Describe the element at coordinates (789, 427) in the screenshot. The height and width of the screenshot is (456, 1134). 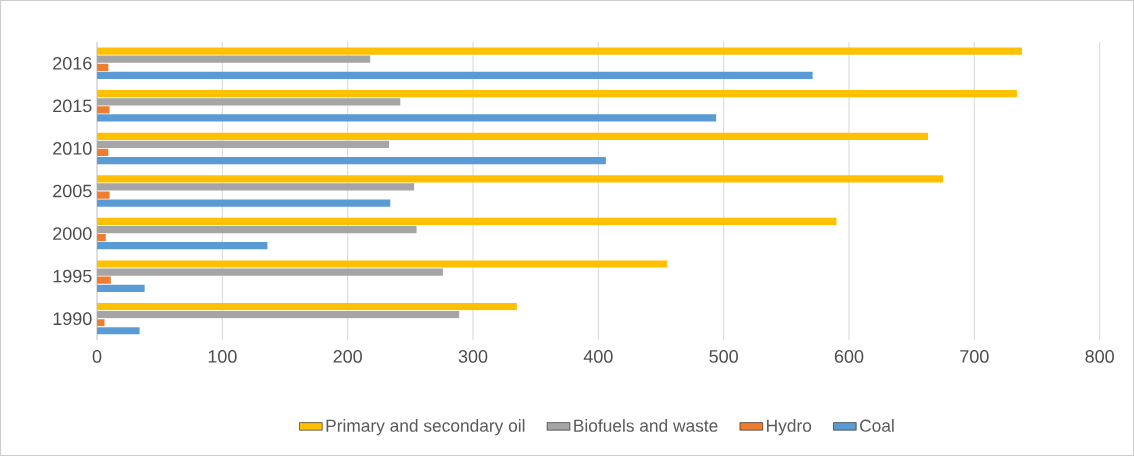
I see `legend-label: Hydro` at that location.